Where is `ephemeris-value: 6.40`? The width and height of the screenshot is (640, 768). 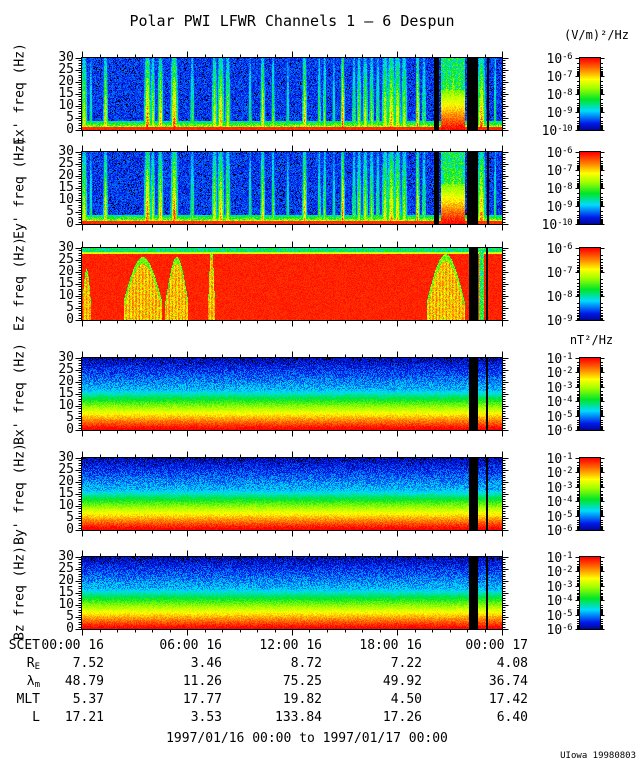 ephemeris-value: 6.40 is located at coordinates (512, 717).